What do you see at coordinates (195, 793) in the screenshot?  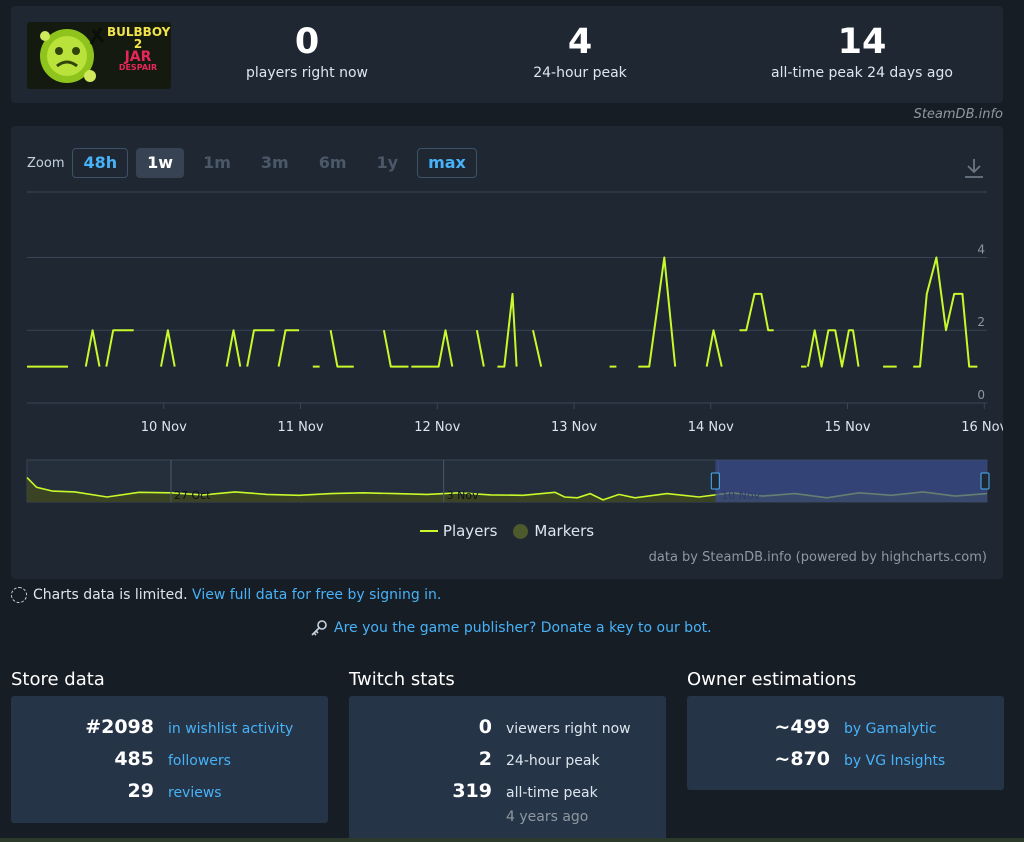 I see `reviews-link: reviews` at bounding box center [195, 793].